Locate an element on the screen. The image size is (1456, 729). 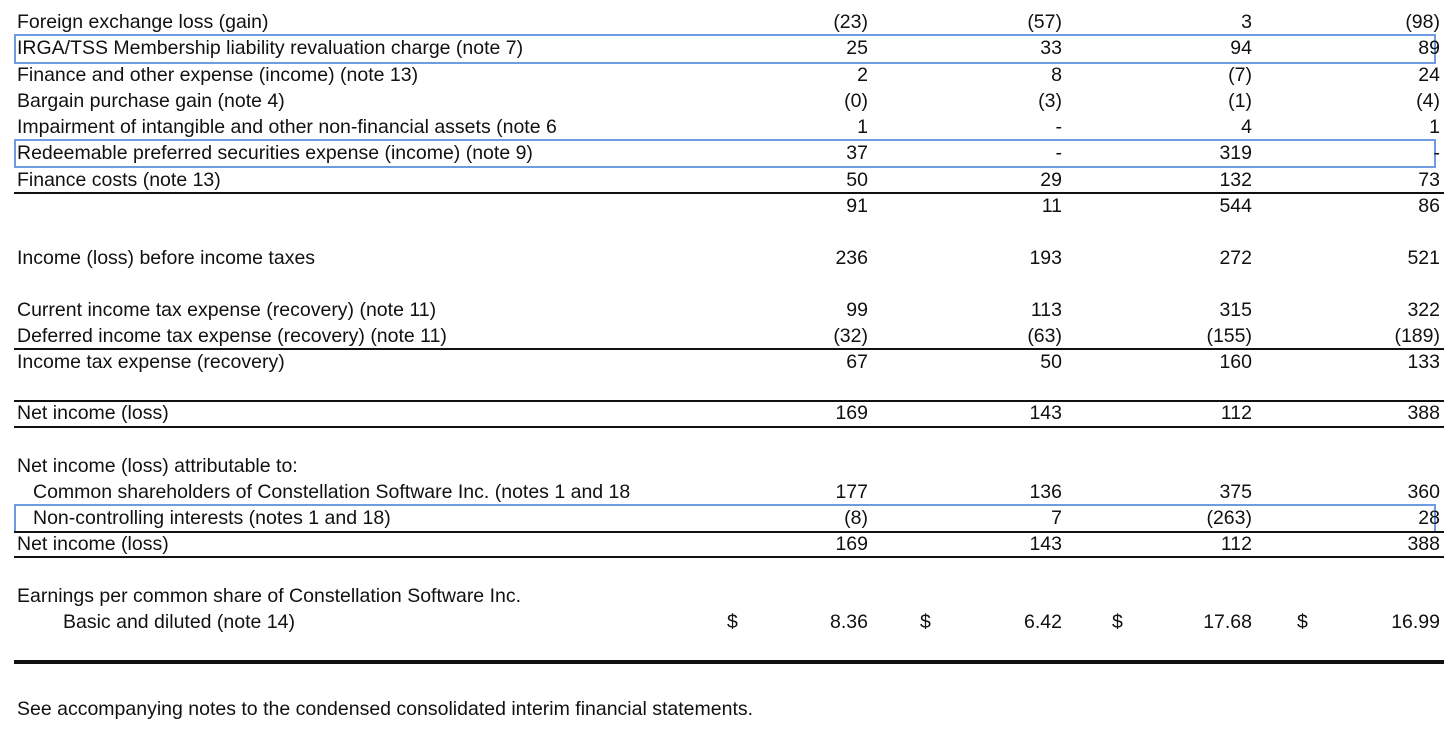
cell-value: 193 is located at coordinates (1045, 258).